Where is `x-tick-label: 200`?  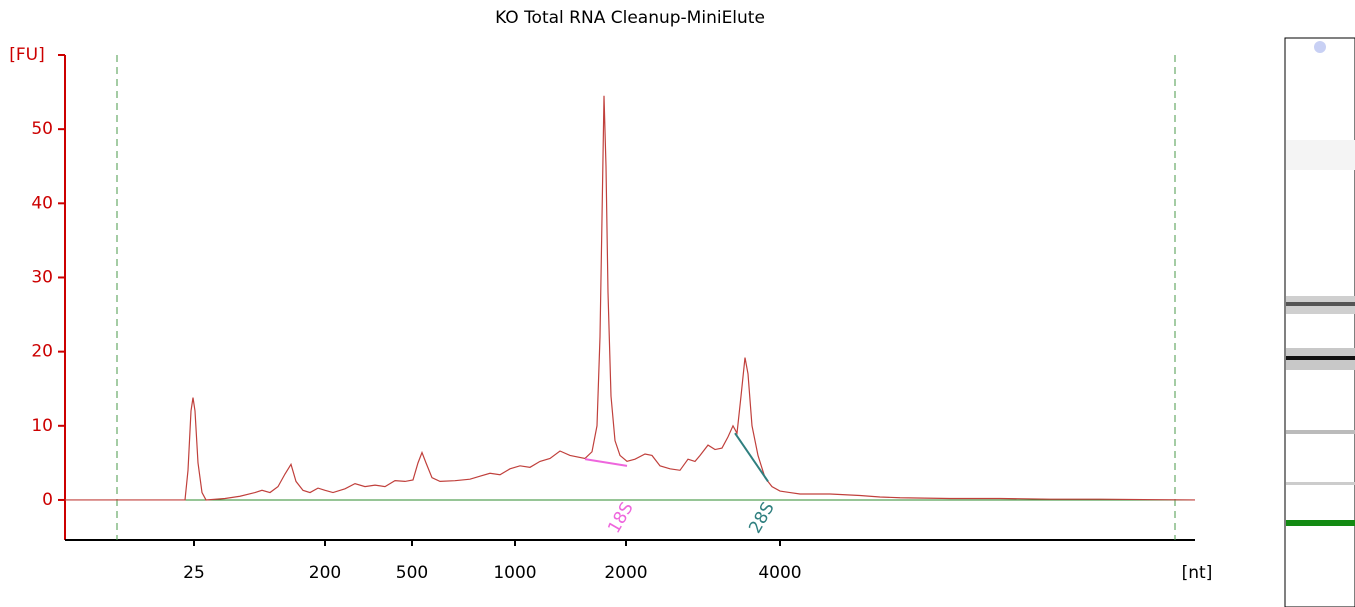
x-tick-label: 200 is located at coordinates (325, 573).